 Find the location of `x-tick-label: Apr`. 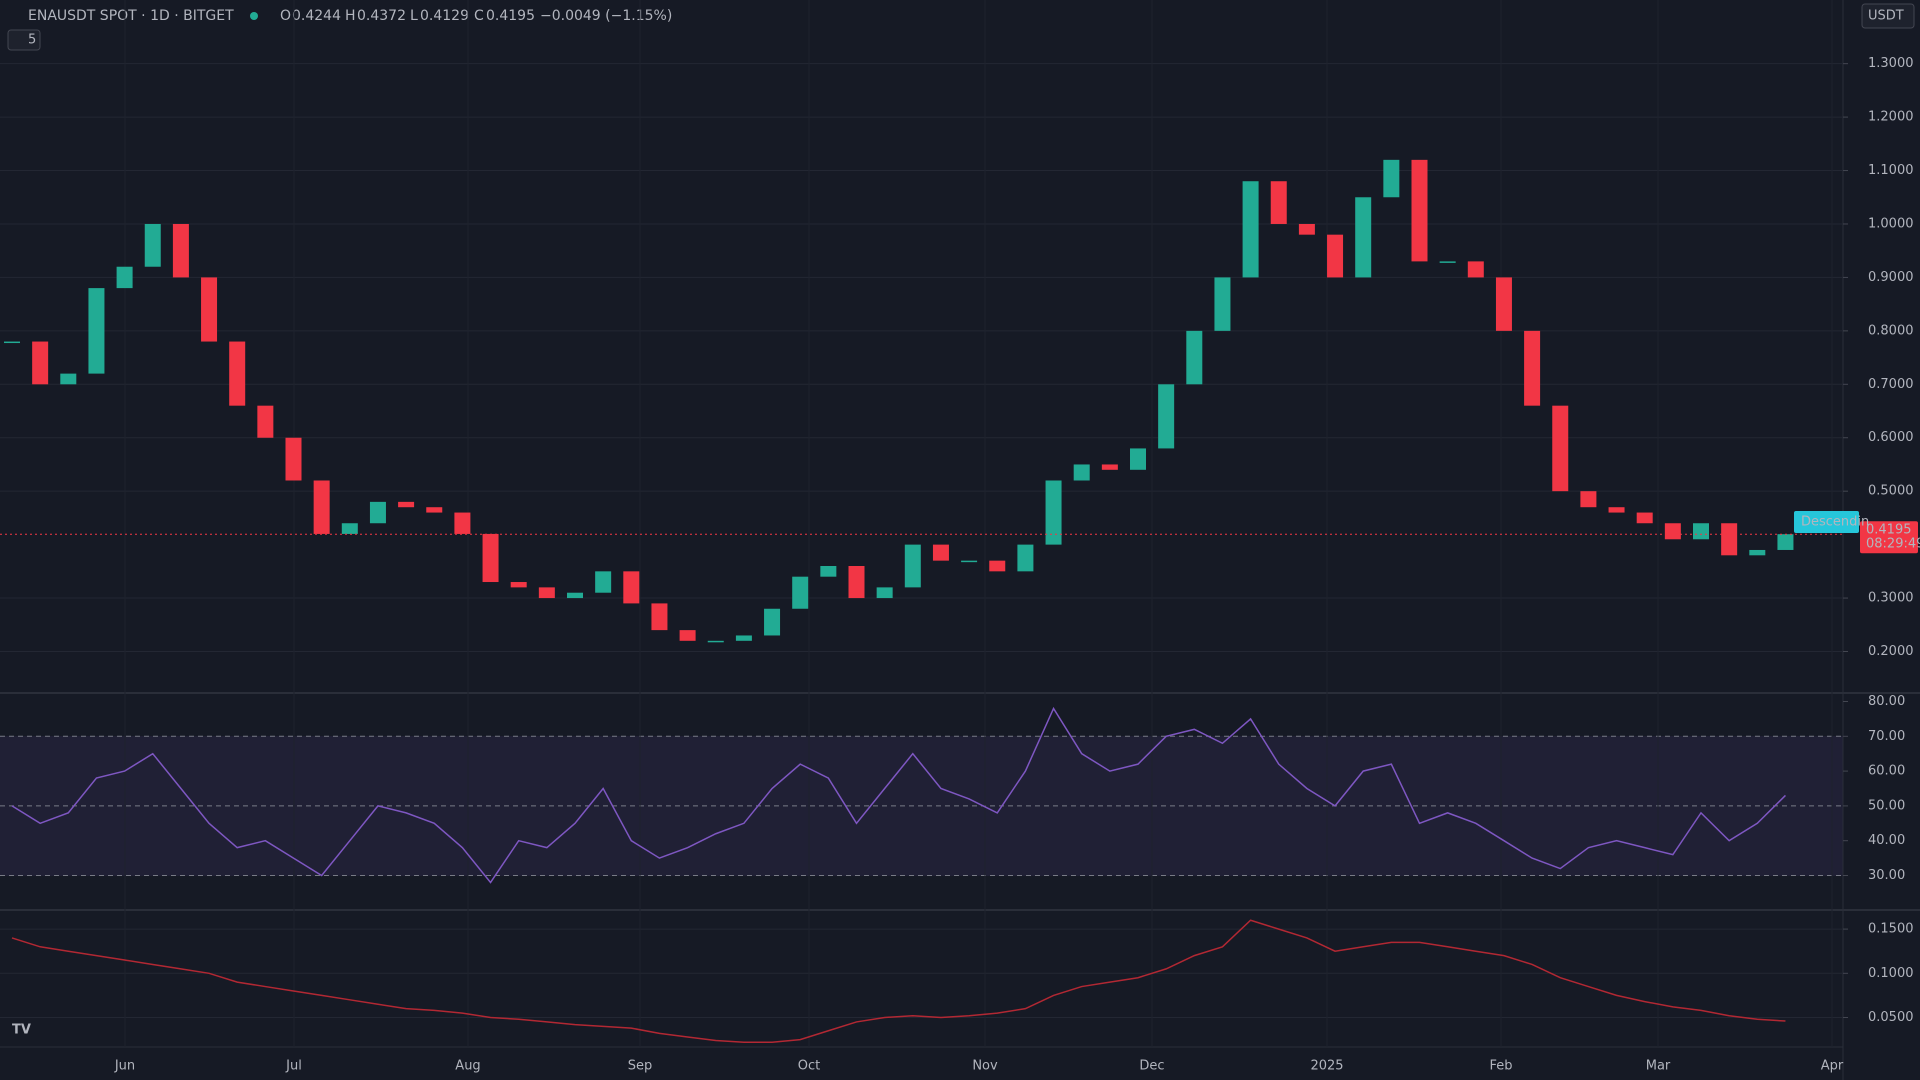

x-tick-label: Apr is located at coordinates (1832, 1066).